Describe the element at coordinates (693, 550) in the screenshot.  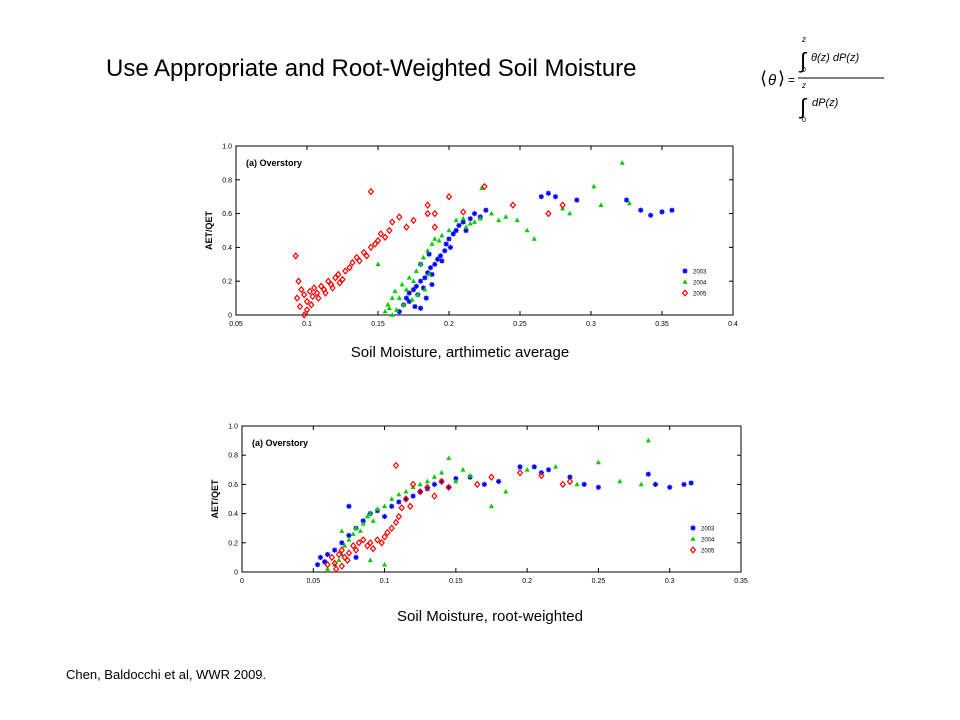
I see `chart2-legend-marker-2005` at that location.